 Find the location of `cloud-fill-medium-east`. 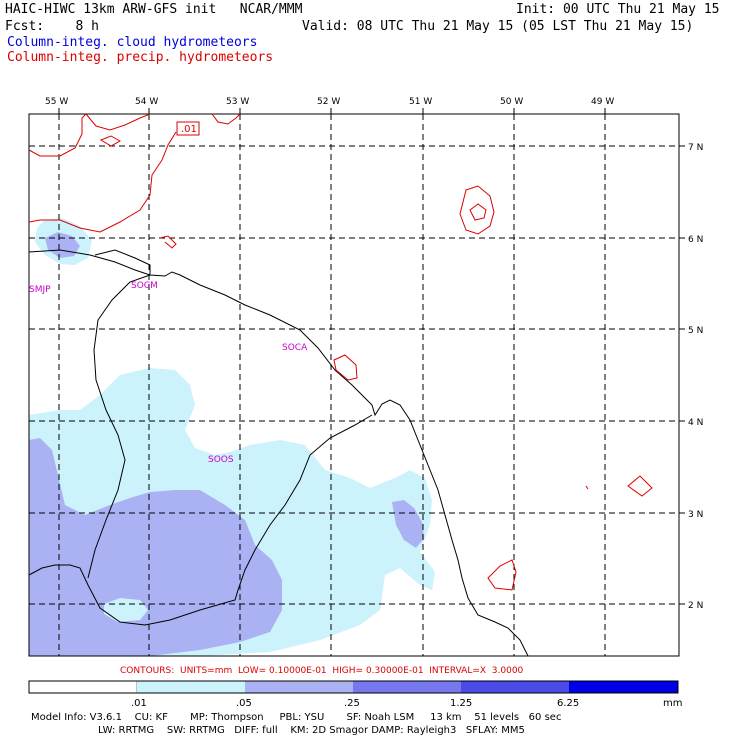

cloud-fill-medium-east is located at coordinates (408, 524).